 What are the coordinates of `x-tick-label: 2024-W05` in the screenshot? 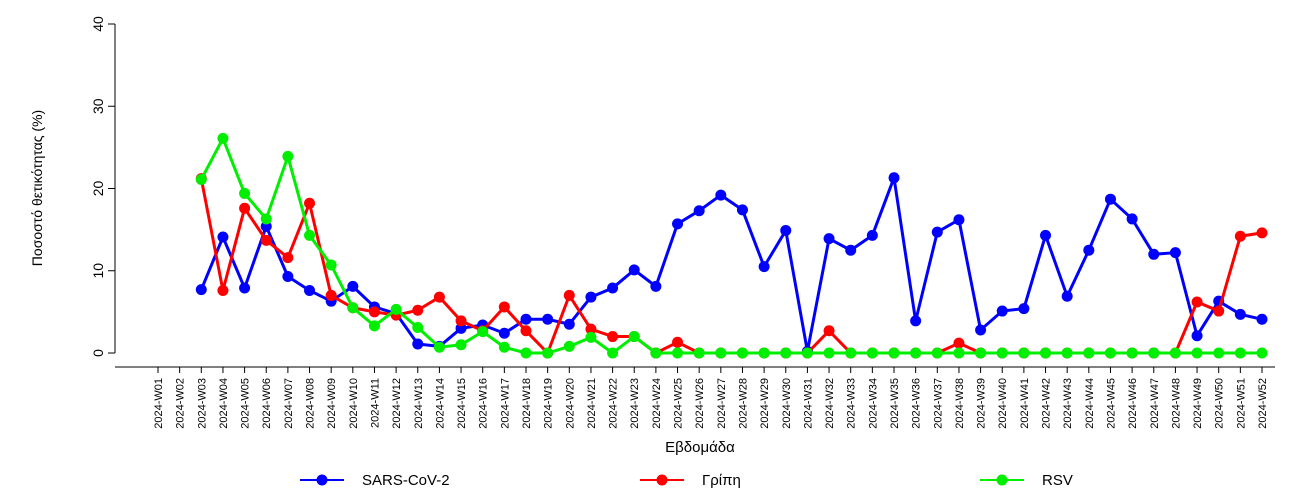 It's located at (246, 403).